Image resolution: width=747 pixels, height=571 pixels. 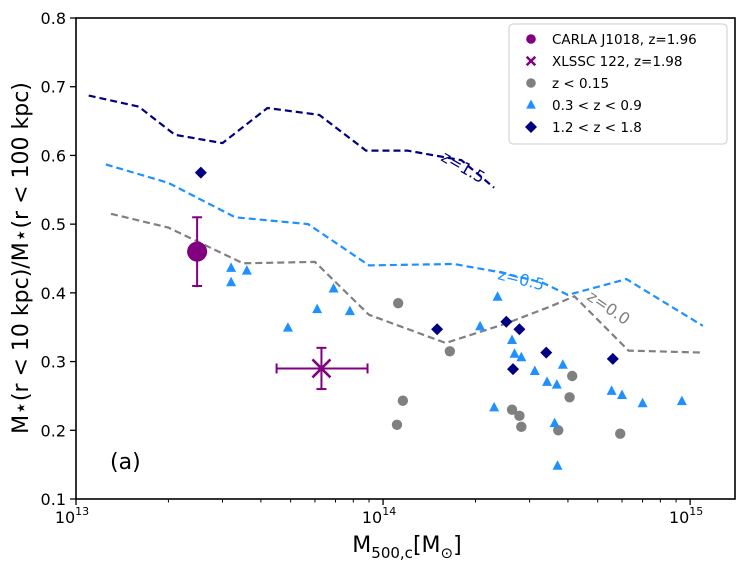 What do you see at coordinates (53, 224) in the screenshot?
I see `y-tick-label: 0.5` at bounding box center [53, 224].